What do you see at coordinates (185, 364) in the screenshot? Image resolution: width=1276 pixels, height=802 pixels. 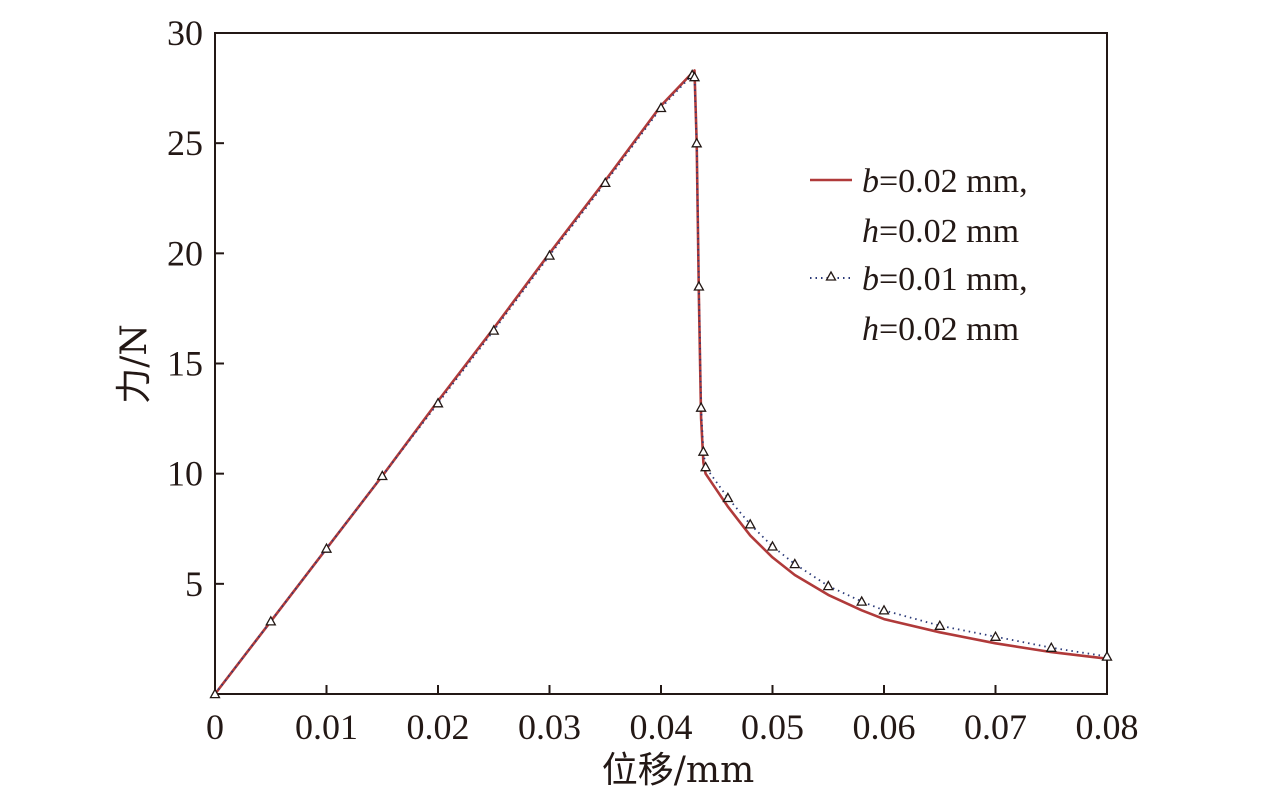 I see `y-tick-label: 15` at bounding box center [185, 364].